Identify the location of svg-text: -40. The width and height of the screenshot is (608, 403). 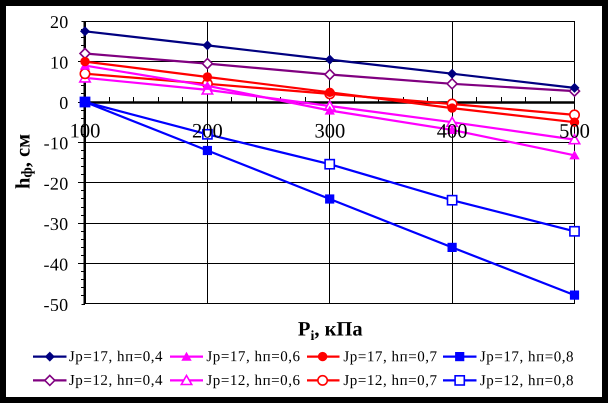
(56, 264).